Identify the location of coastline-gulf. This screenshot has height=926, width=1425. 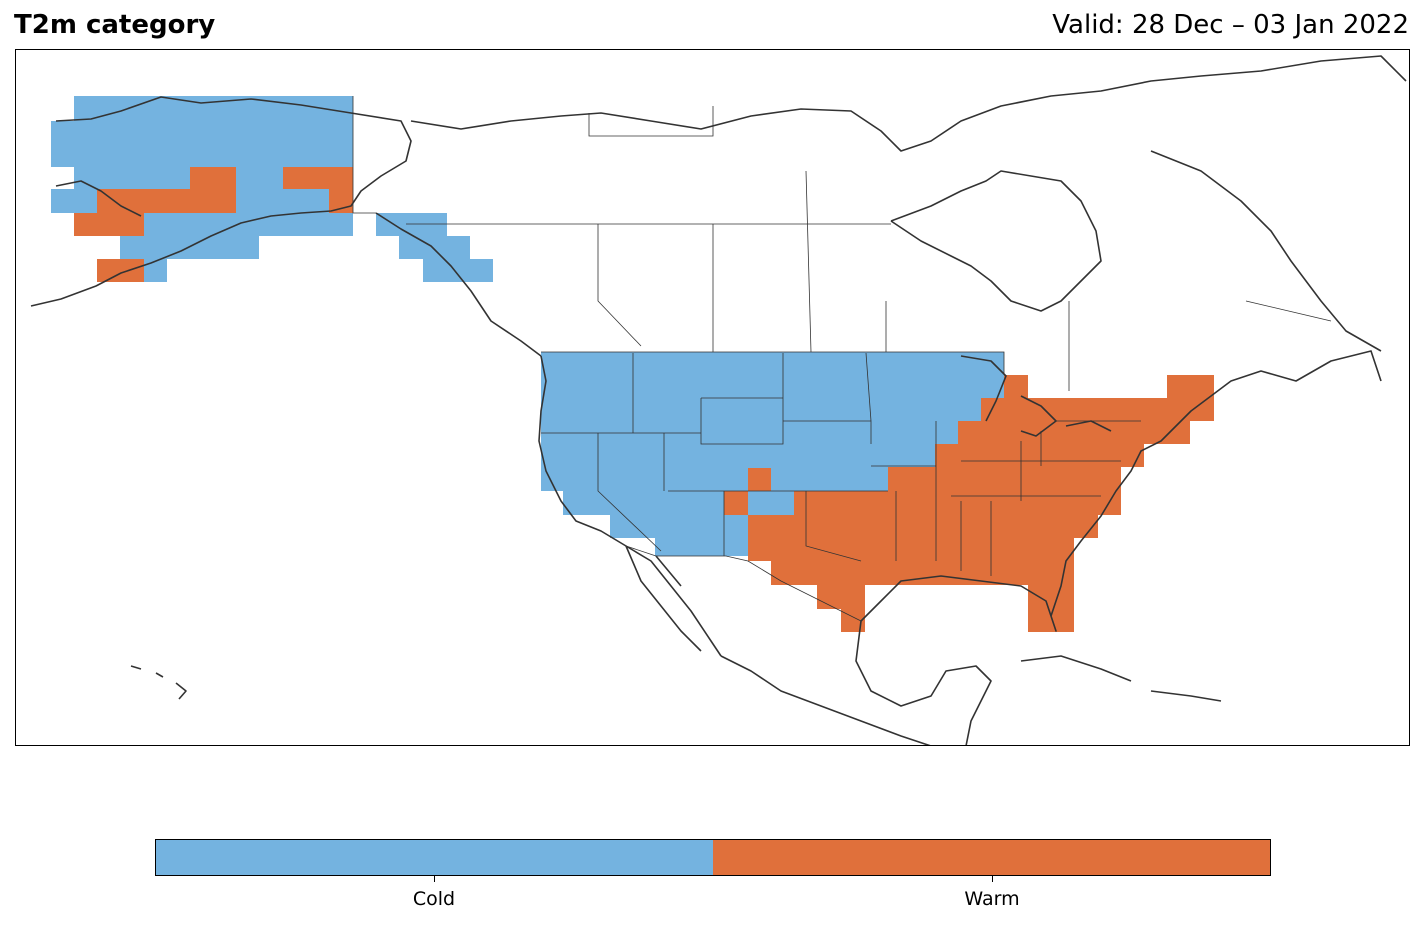
(1121, 491).